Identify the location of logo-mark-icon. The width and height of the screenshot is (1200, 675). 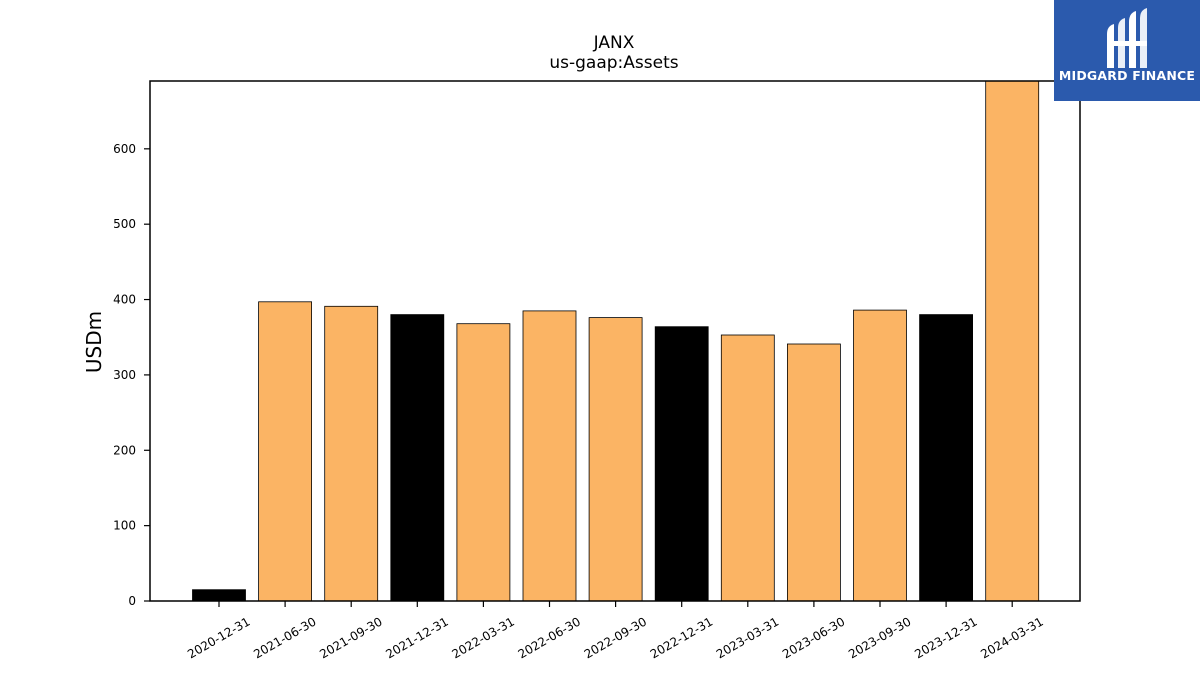
(1127, 38).